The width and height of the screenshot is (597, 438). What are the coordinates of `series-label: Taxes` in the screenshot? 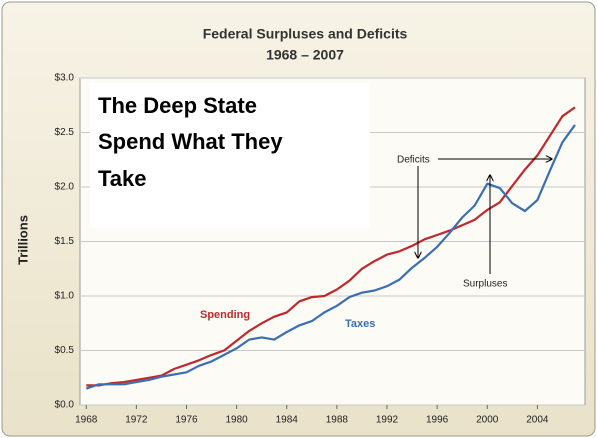 It's located at (360, 324).